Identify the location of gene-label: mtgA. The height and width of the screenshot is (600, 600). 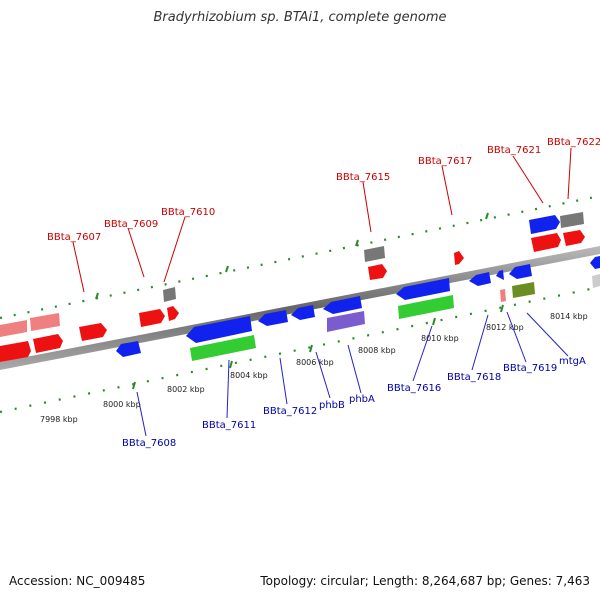
(572, 361).